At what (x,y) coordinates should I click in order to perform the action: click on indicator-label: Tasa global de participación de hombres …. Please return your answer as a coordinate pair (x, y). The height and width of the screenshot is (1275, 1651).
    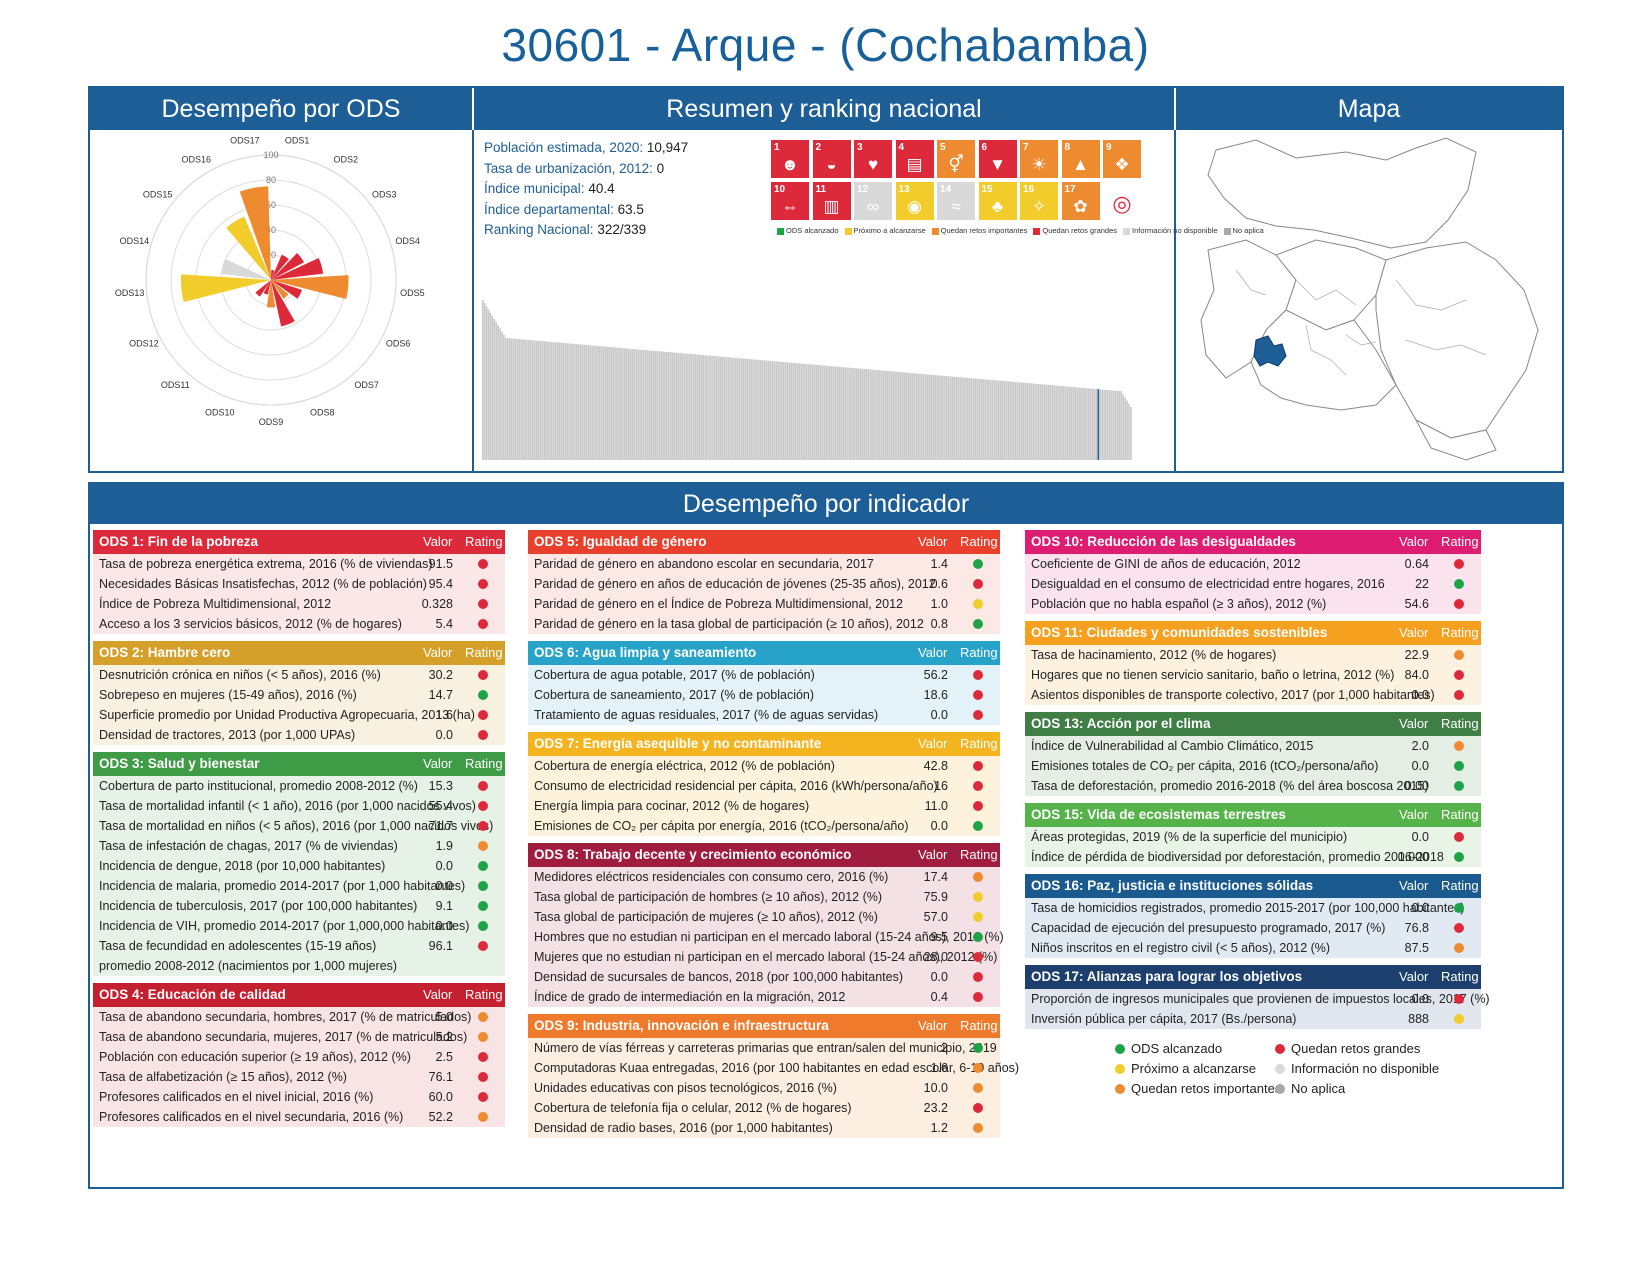
    Looking at the image, I should click on (708, 897).